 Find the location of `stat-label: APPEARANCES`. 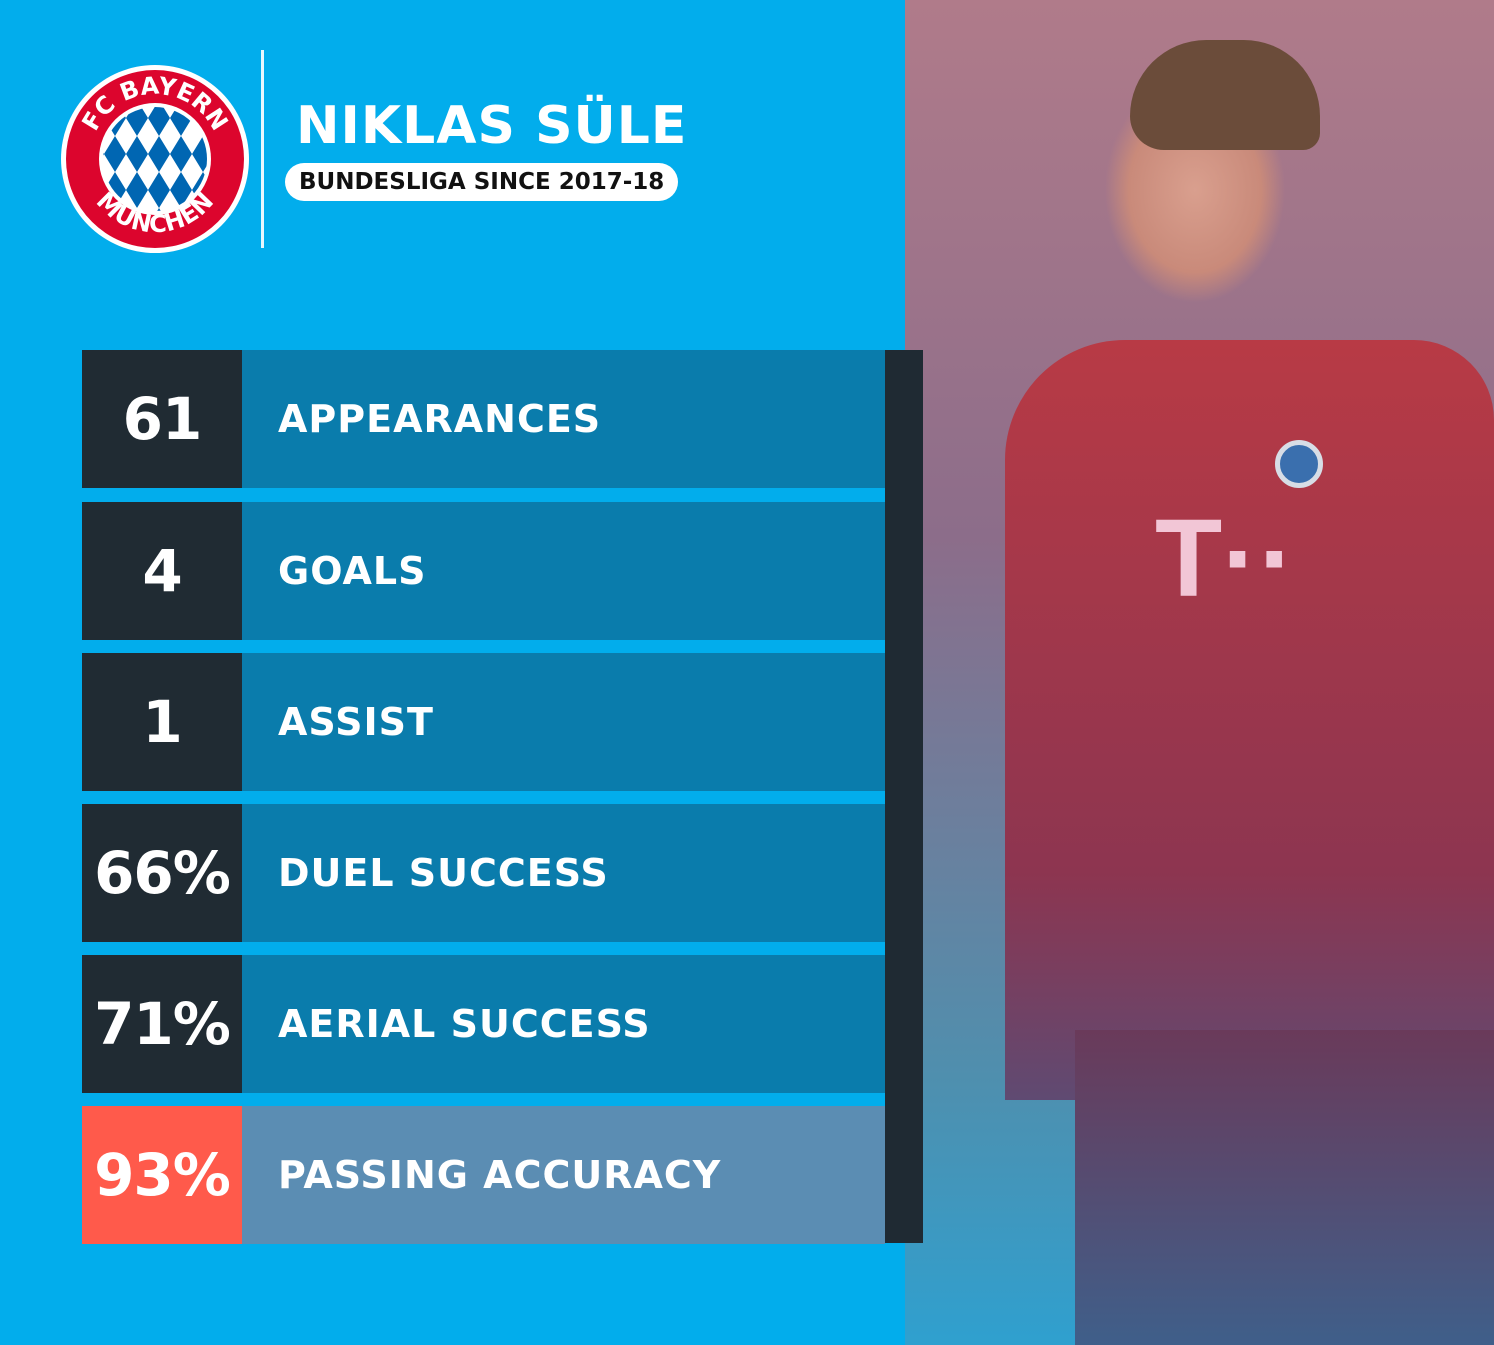

stat-label: APPEARANCES is located at coordinates (563, 419).